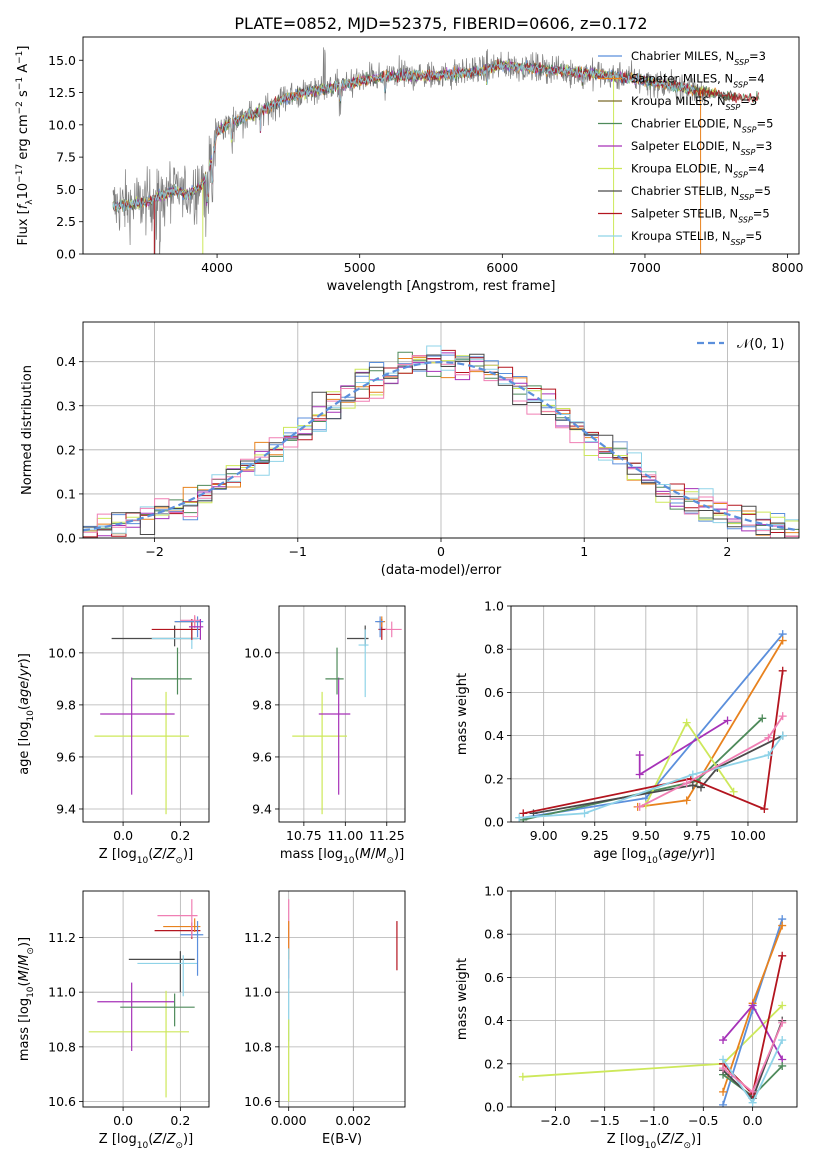 This screenshot has width=819, height=1170. Describe the element at coordinates (646, 835) in the screenshot. I see `x-tick-label: 9.50` at that location.